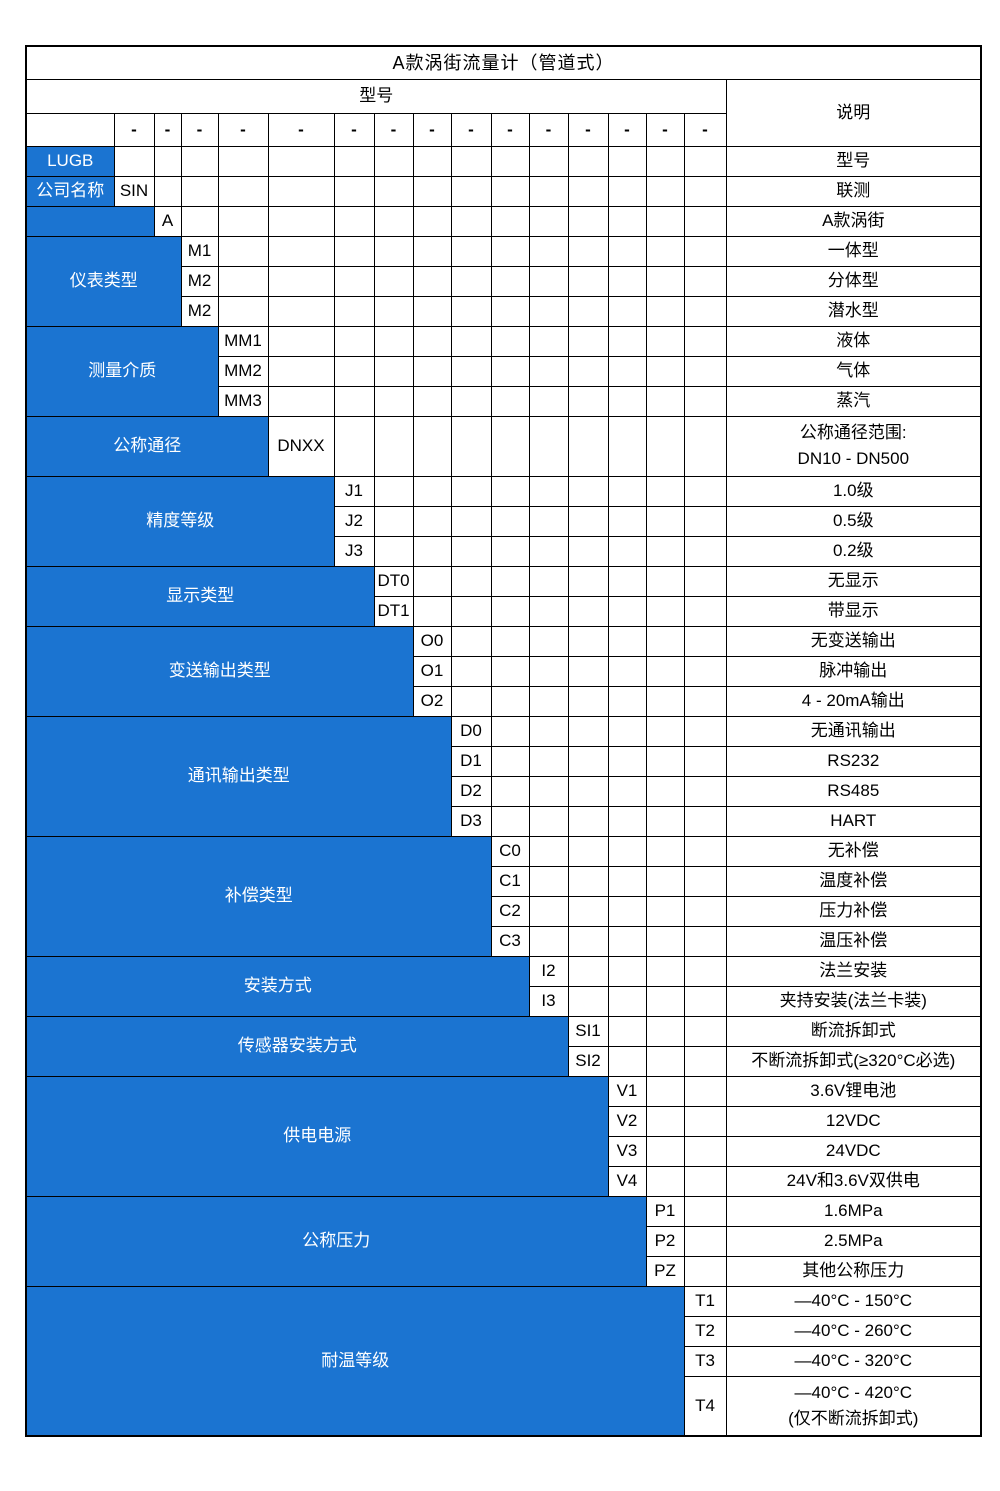 This screenshot has width=1000, height=1491. Describe the element at coordinates (853, 1406) in the screenshot. I see `desc-cell: —40°C - 420°C (仅不断流拆卸式)` at that location.